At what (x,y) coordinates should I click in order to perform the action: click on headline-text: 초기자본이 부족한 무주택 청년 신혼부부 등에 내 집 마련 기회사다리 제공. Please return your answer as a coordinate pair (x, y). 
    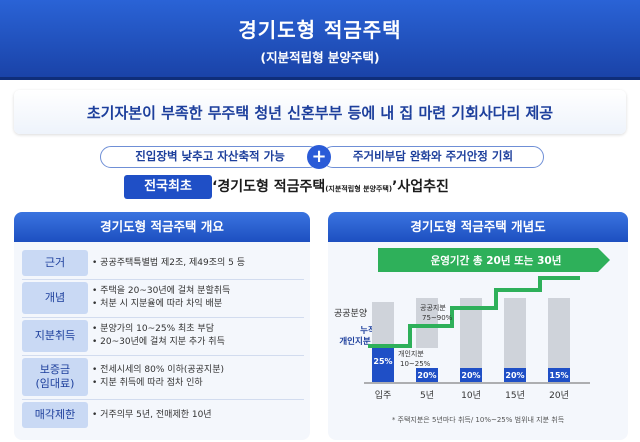
    Looking at the image, I should click on (320, 113).